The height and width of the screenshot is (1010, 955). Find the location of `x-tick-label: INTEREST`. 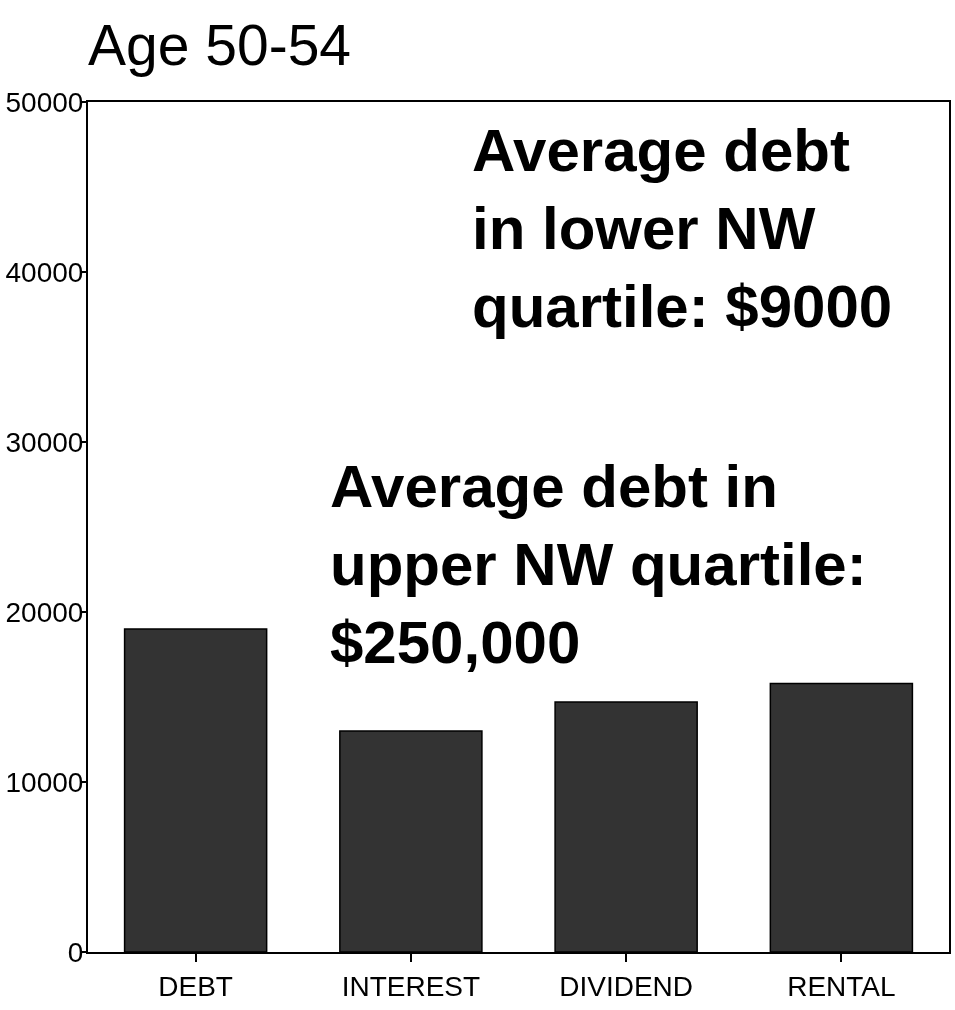

x-tick-label: INTEREST is located at coordinates (411, 986).